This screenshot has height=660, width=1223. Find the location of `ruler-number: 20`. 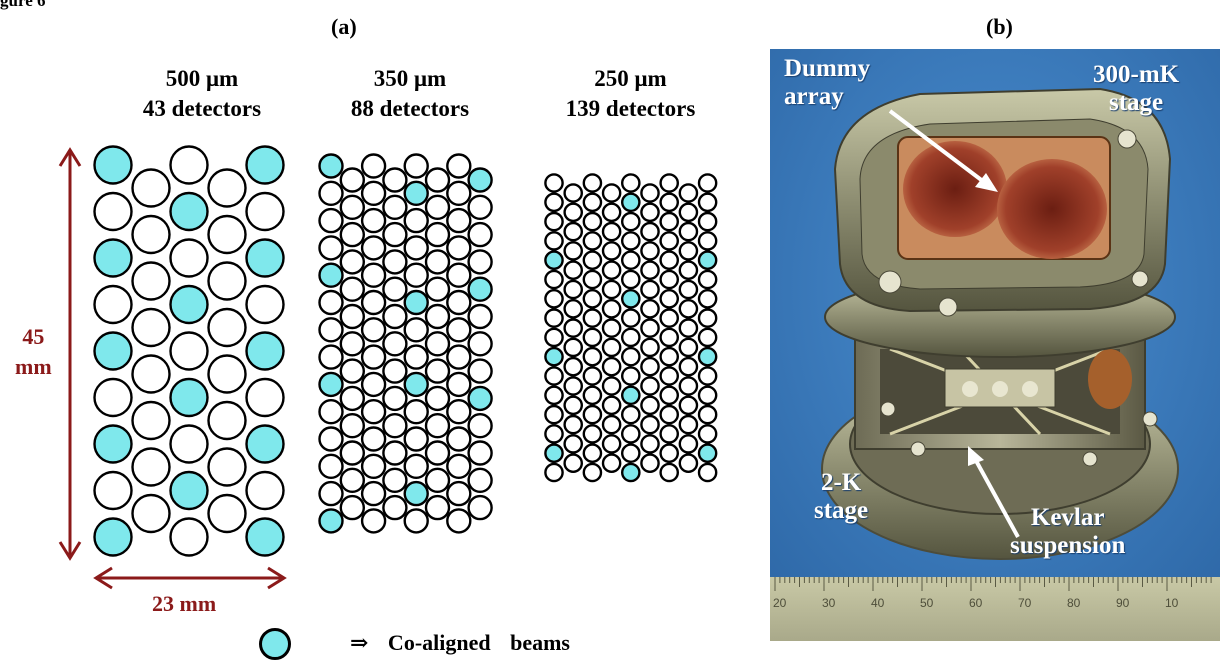

ruler-number: 20 is located at coordinates (780, 603).